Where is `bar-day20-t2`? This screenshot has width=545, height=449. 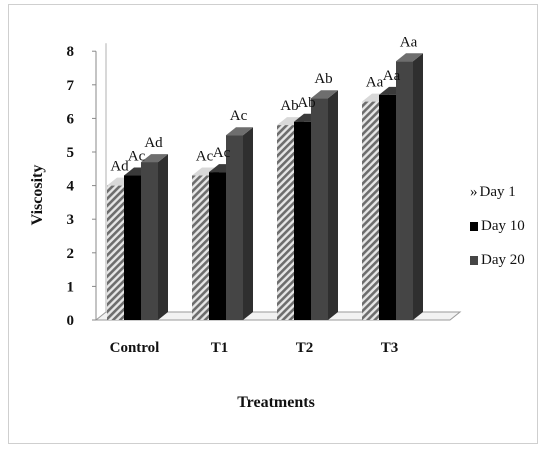
bar-day20-t2 is located at coordinates (319, 209).